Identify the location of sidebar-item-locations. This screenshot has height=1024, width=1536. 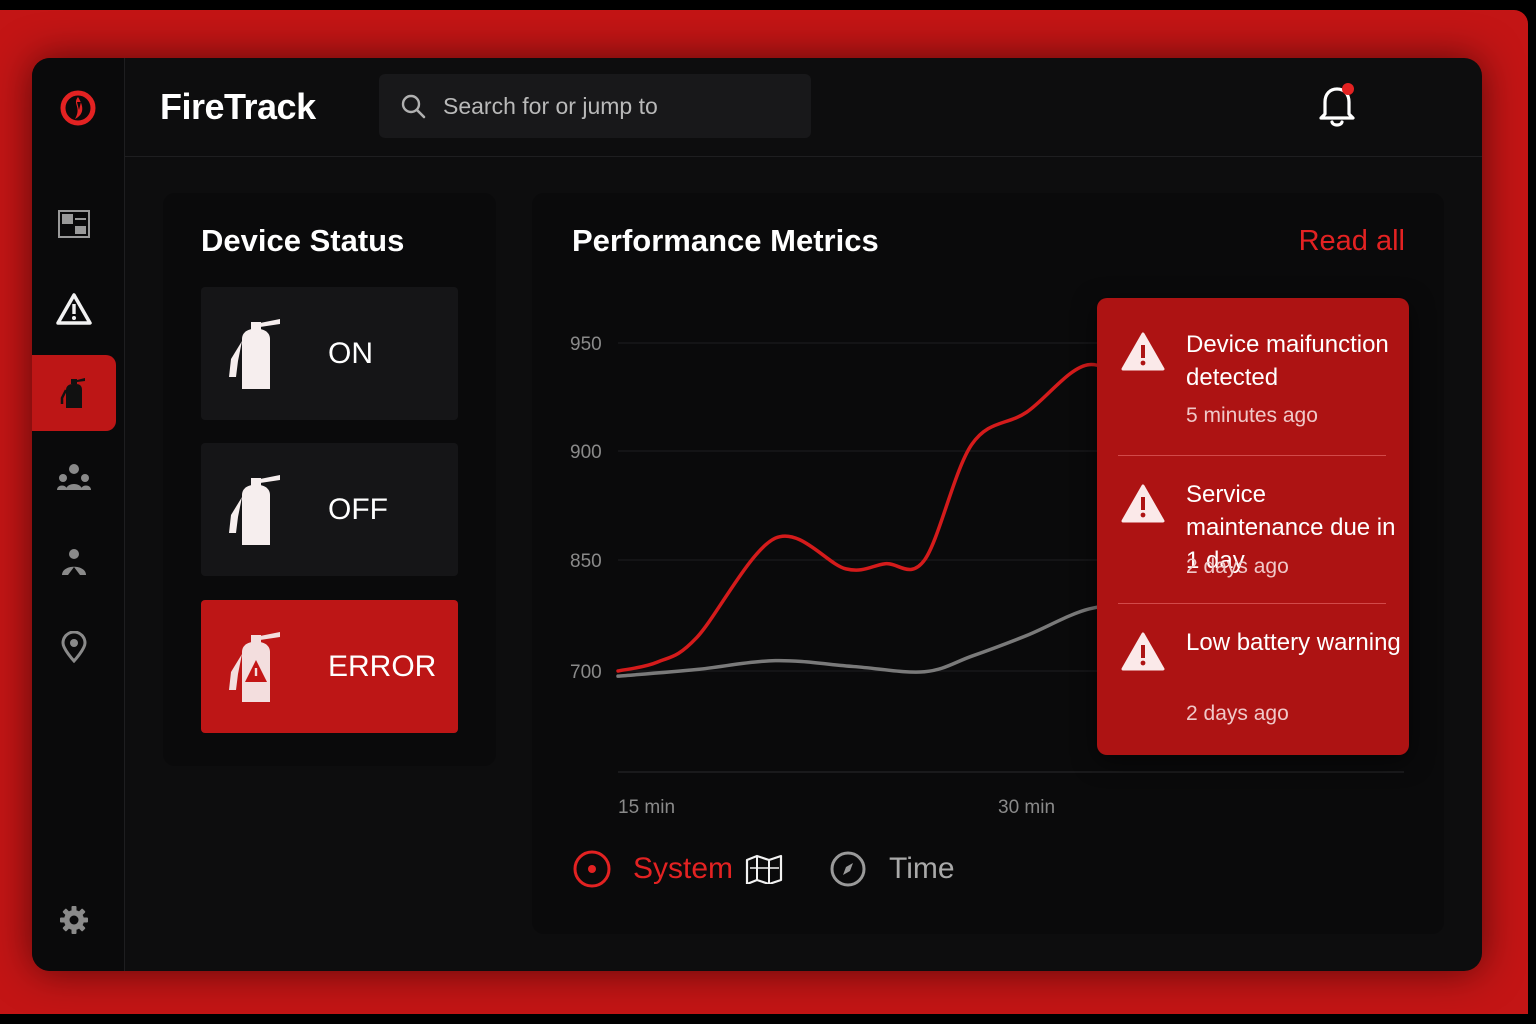
(74, 647).